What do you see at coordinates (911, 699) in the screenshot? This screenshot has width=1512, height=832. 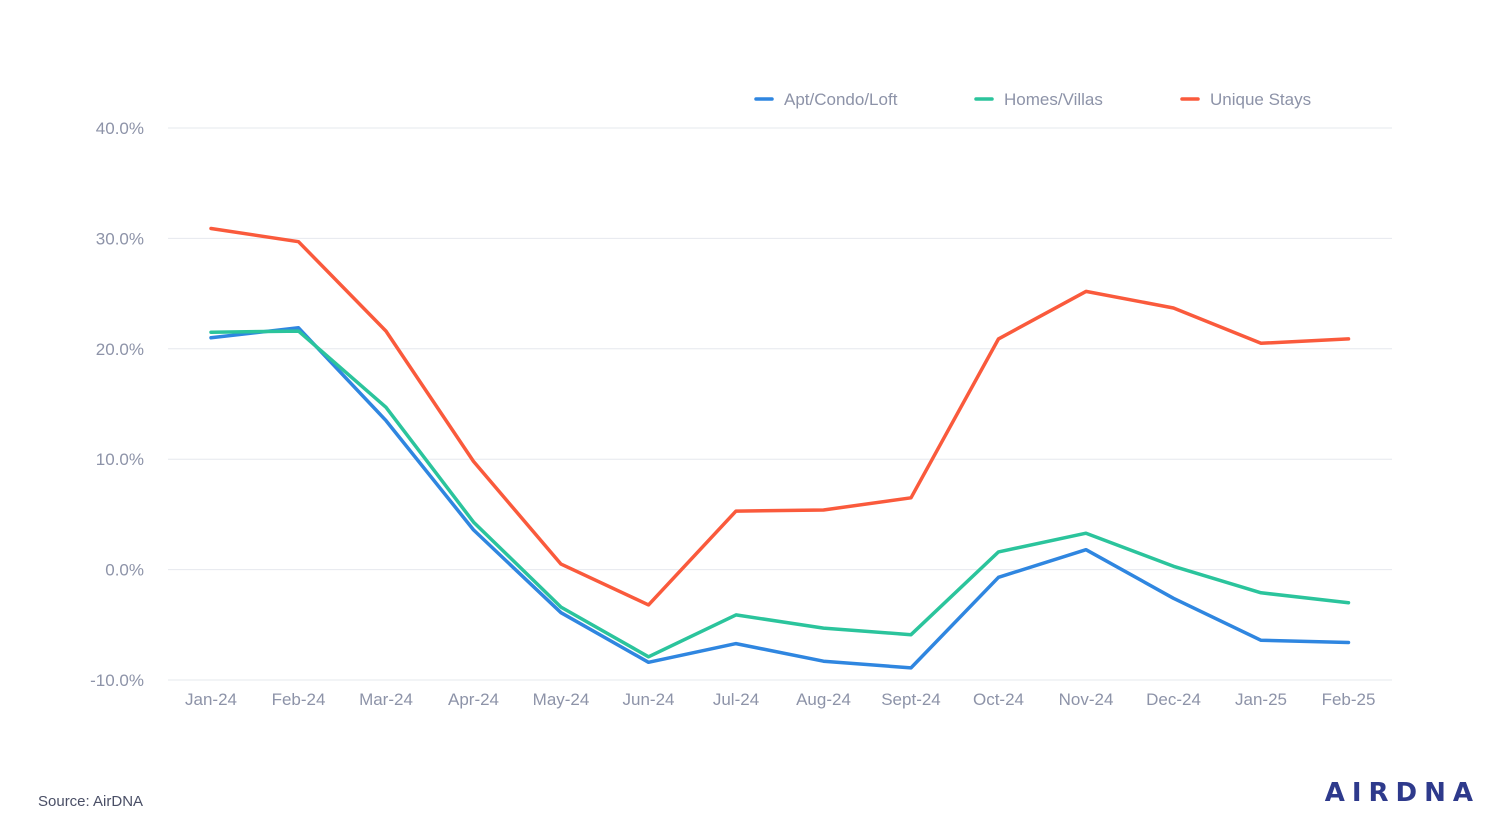 I see `x-tick-label: Sept-24` at bounding box center [911, 699].